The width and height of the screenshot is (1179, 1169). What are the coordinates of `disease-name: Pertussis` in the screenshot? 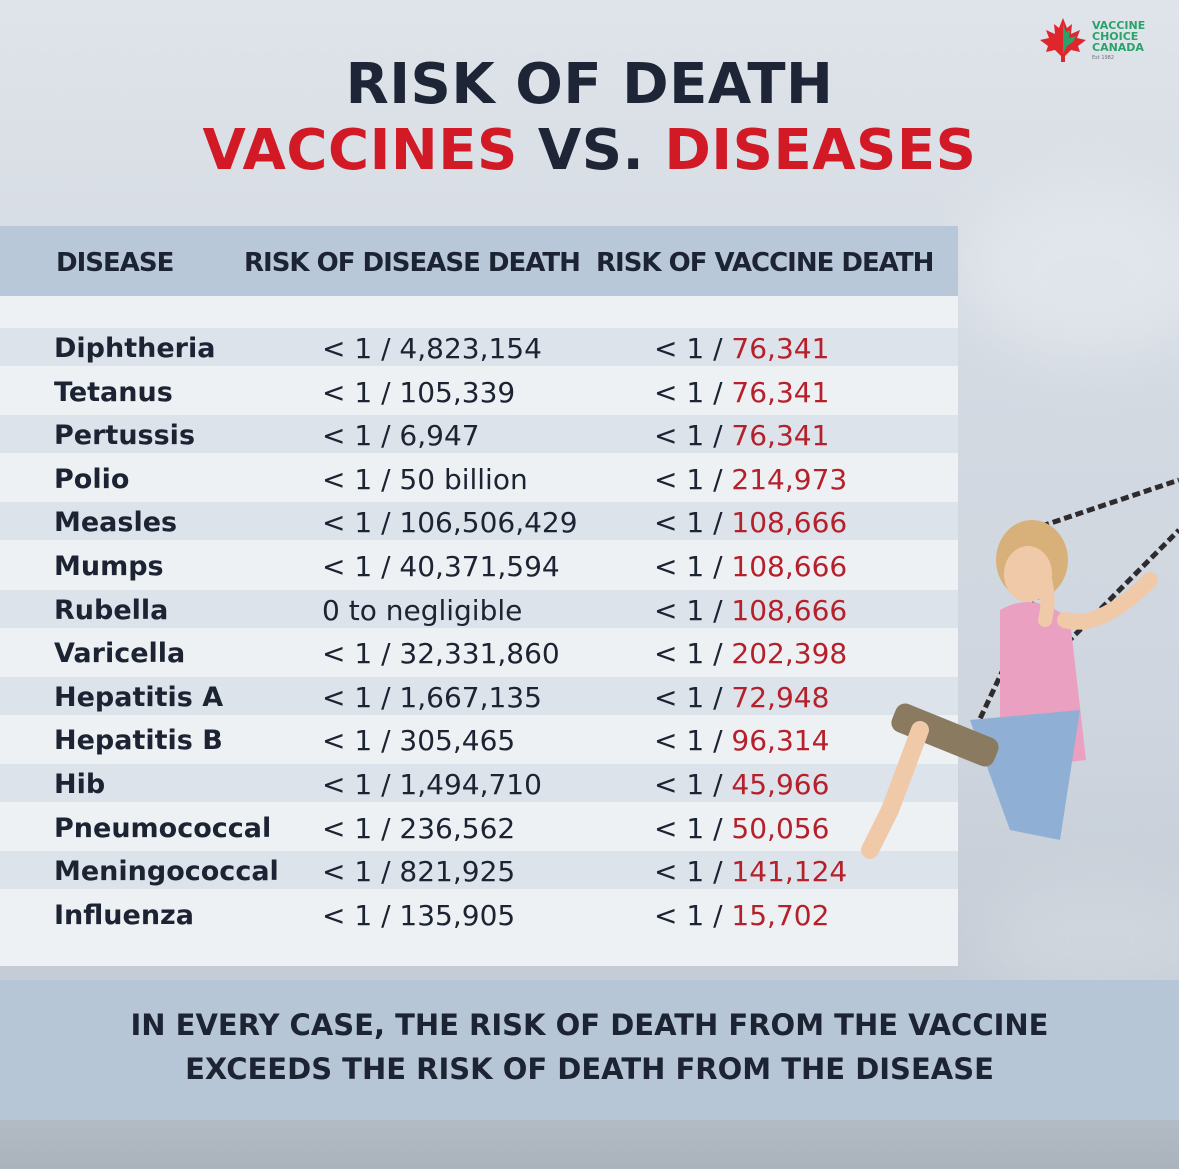 It's located at (125, 436).